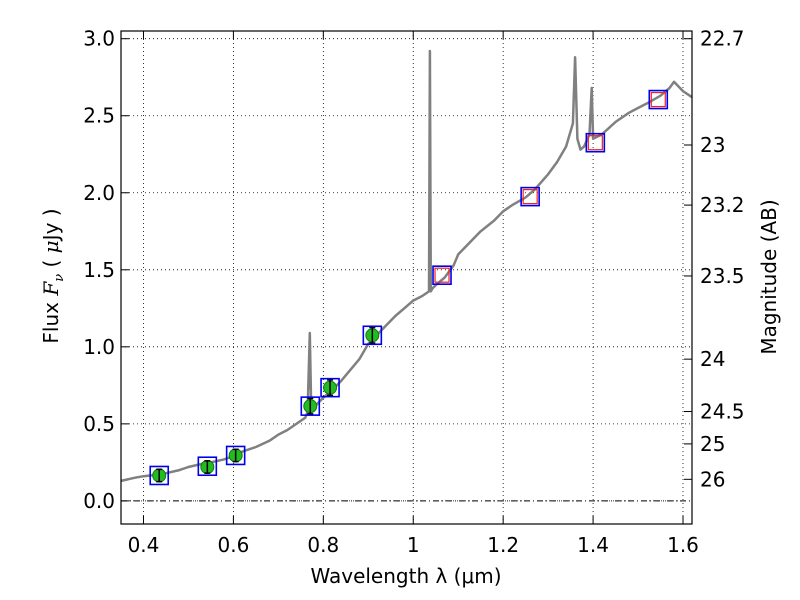 The image size is (800, 600). What do you see at coordinates (99, 39) in the screenshot?
I see `y-tick-label: 3.0` at bounding box center [99, 39].